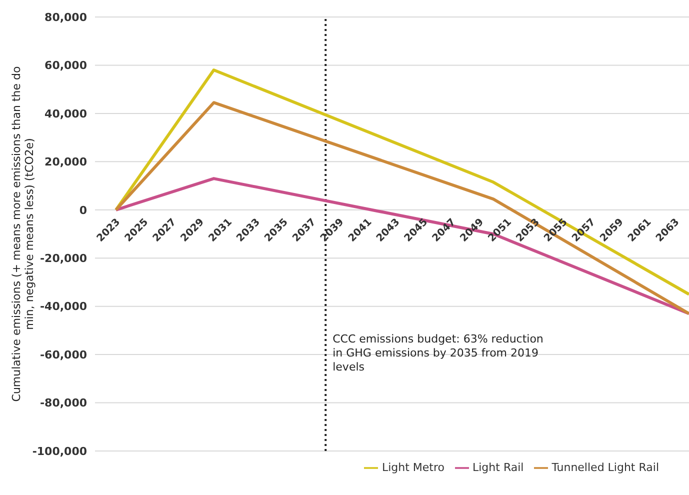 The width and height of the screenshot is (689, 495). Describe the element at coordinates (23, 234) in the screenshot. I see `y-axis-title: Cumulative emissions (+ means more emissions than the do min, negative means less) (tCO2e)` at that location.